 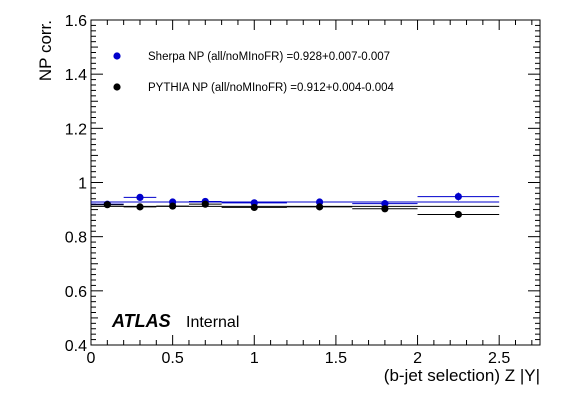 What do you see at coordinates (173, 358) in the screenshot?
I see `x-tick-label: 0.5` at bounding box center [173, 358].